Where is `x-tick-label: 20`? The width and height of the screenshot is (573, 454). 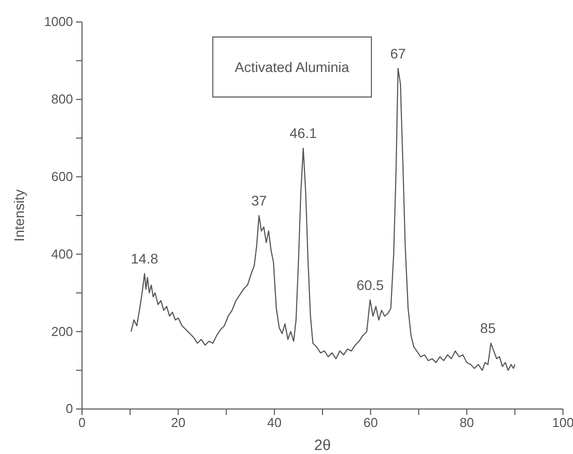
x-tick-label: 20 is located at coordinates (178, 422).